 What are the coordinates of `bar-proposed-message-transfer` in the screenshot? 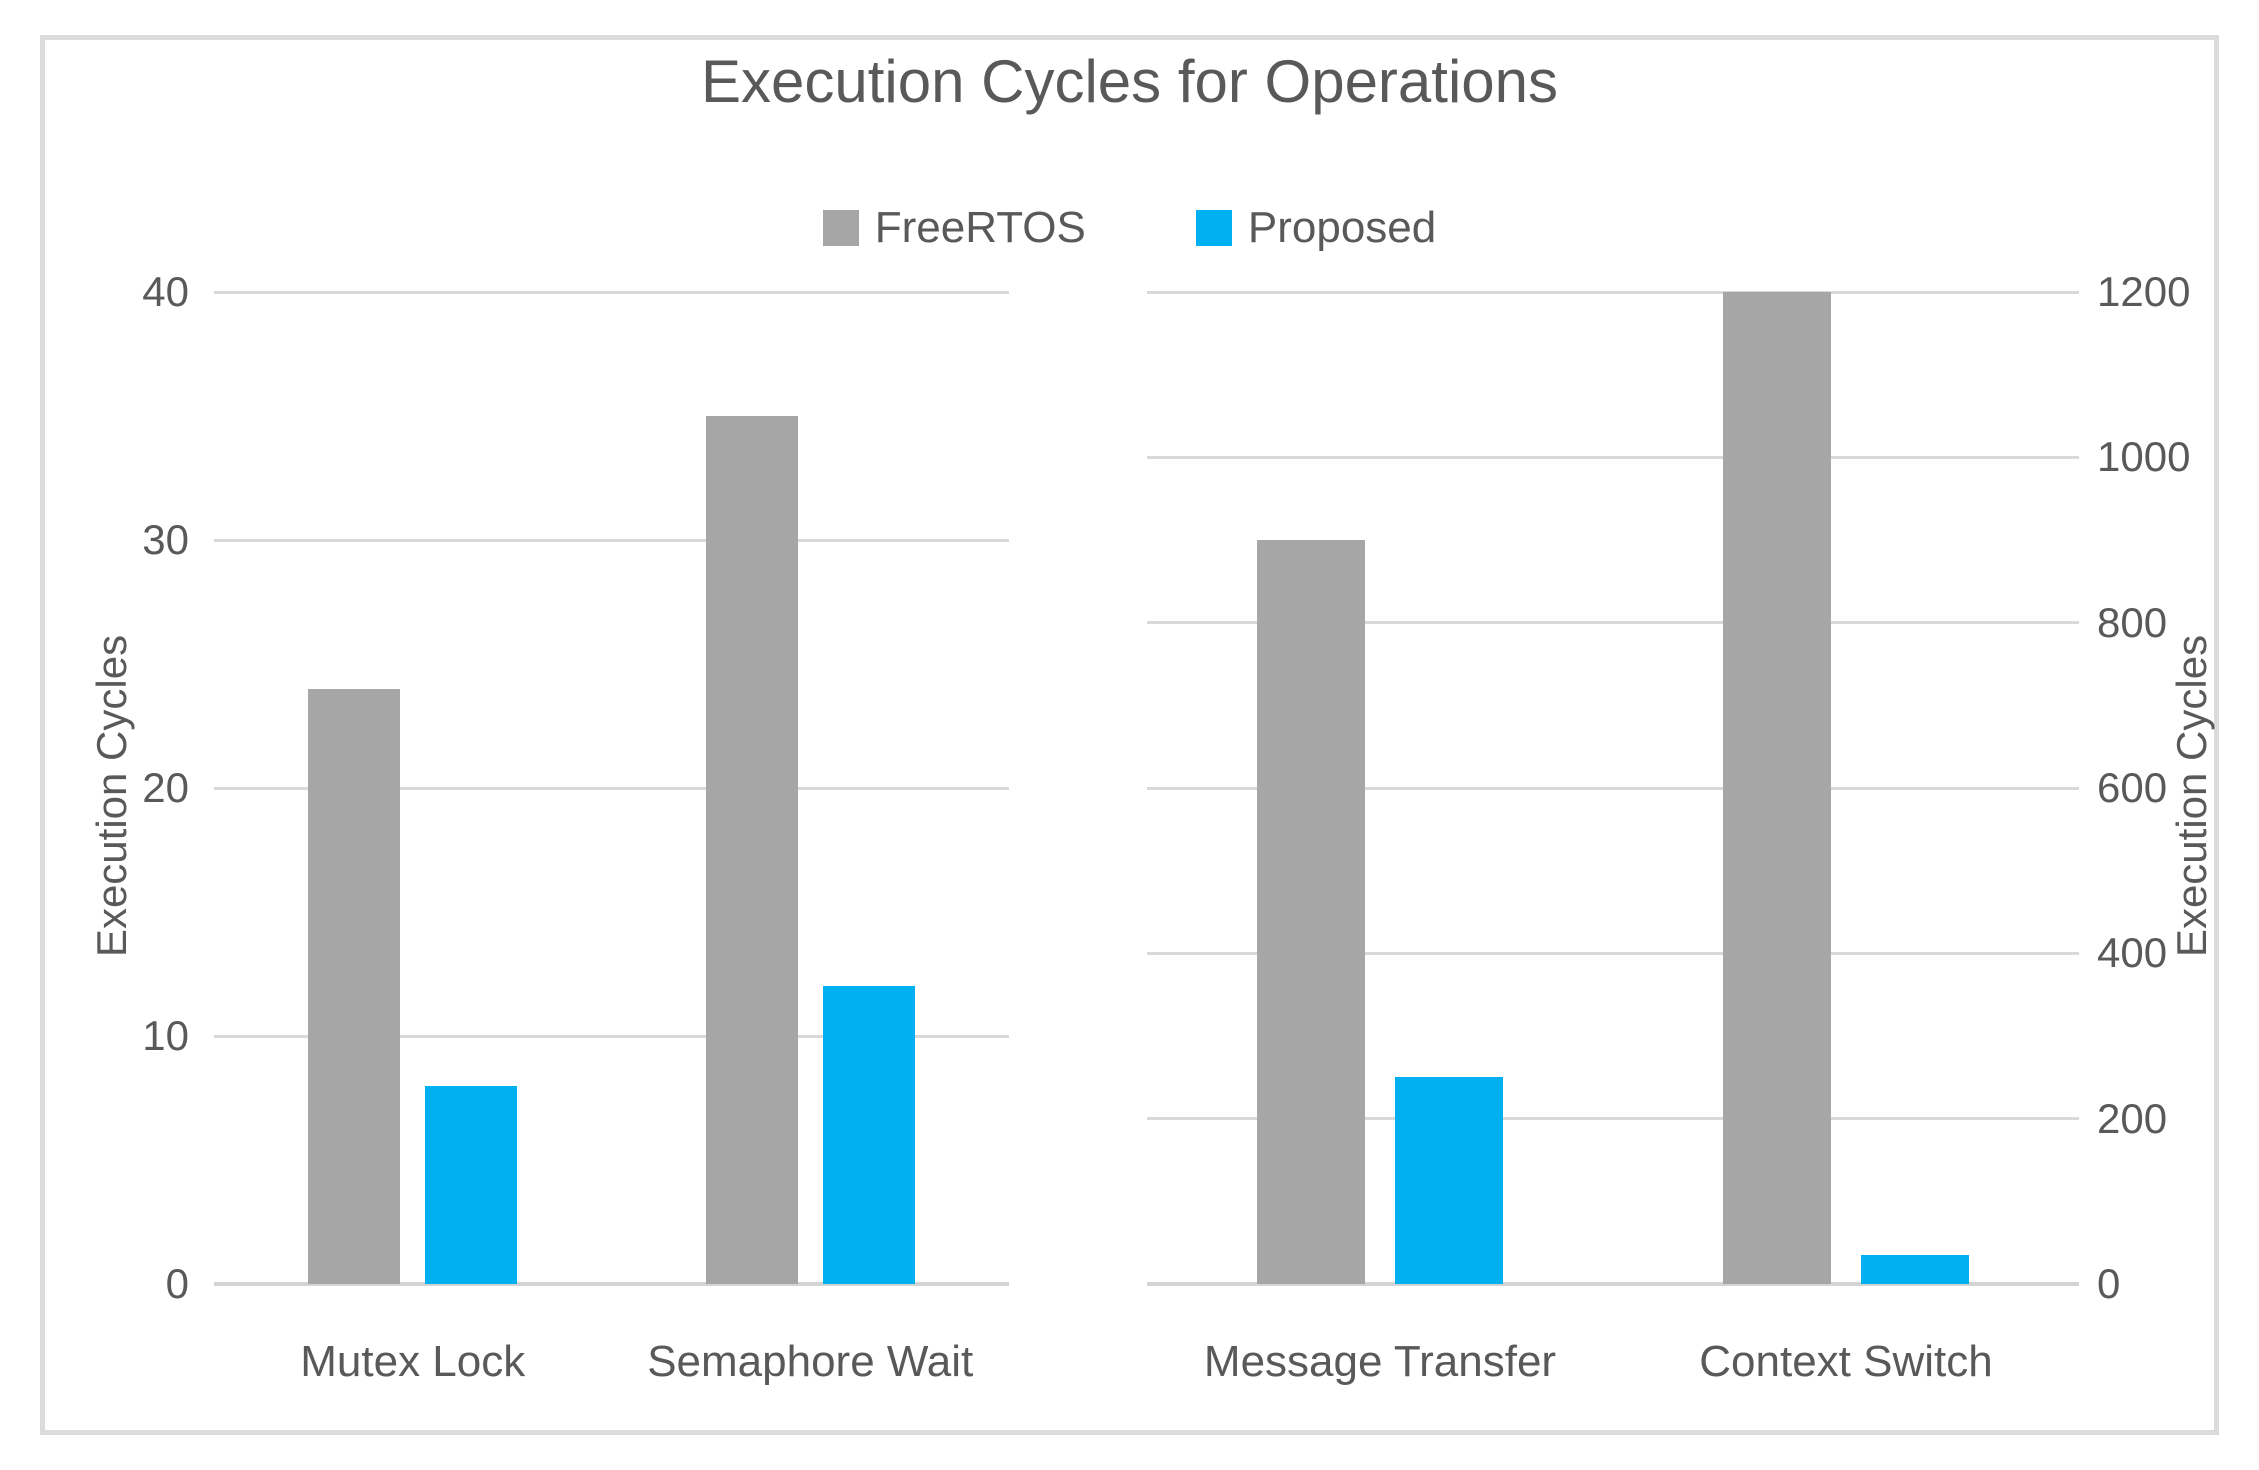 It's located at (1449, 1180).